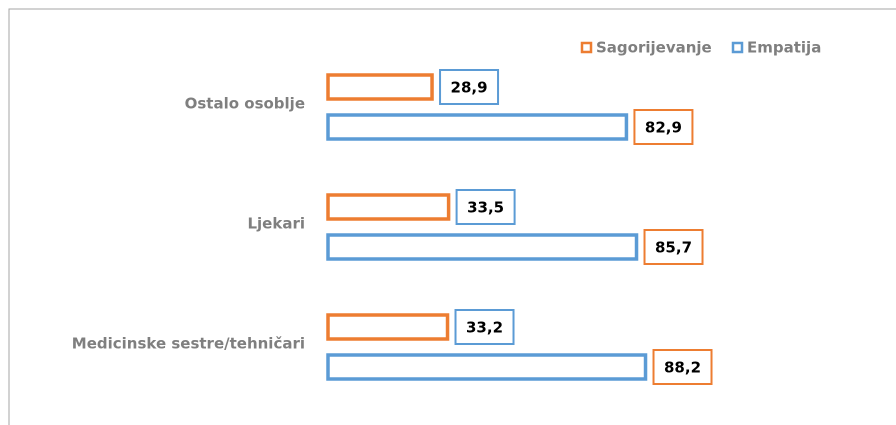  Describe the element at coordinates (654, 48) in the screenshot. I see `legend-label: Sagorijevanje` at that location.